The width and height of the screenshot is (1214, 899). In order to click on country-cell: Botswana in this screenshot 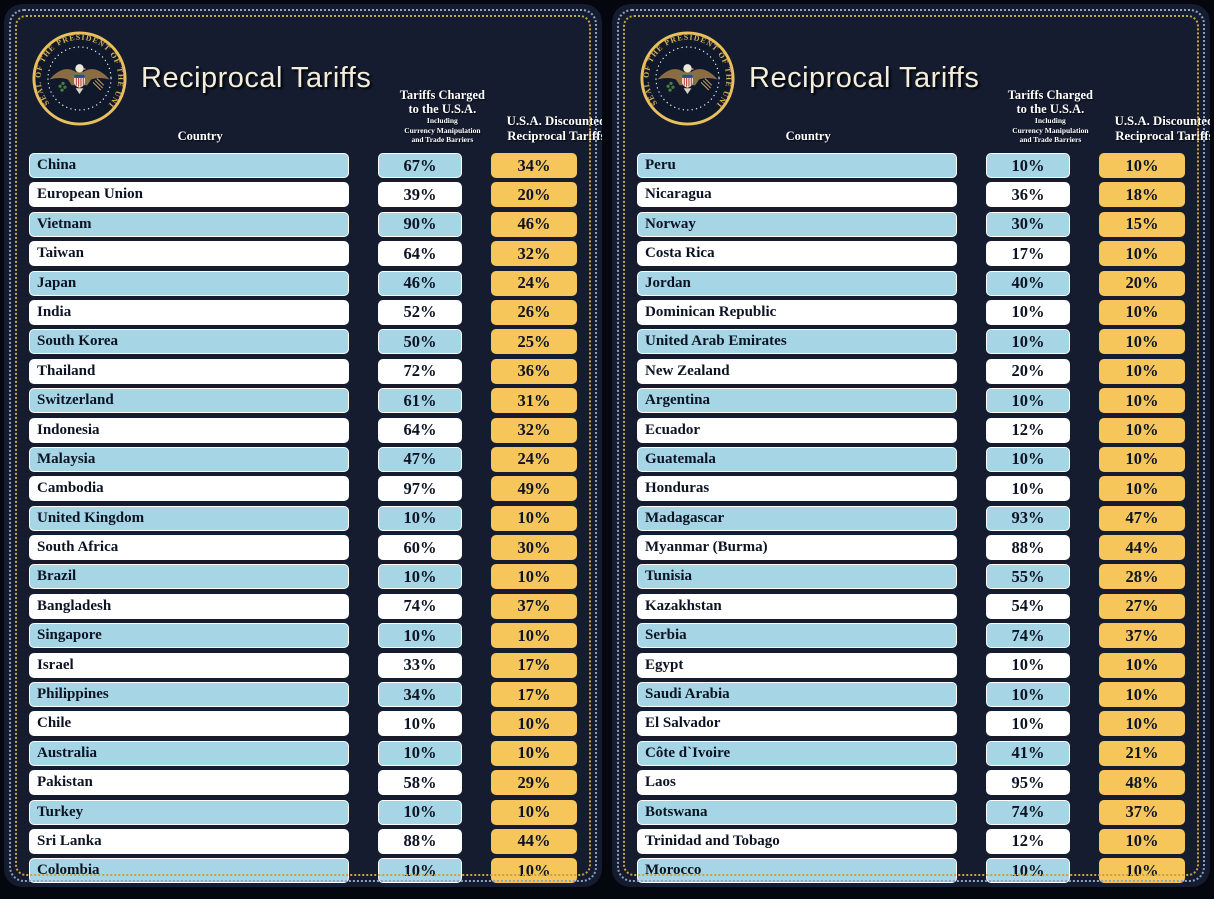, I will do `click(797, 812)`.